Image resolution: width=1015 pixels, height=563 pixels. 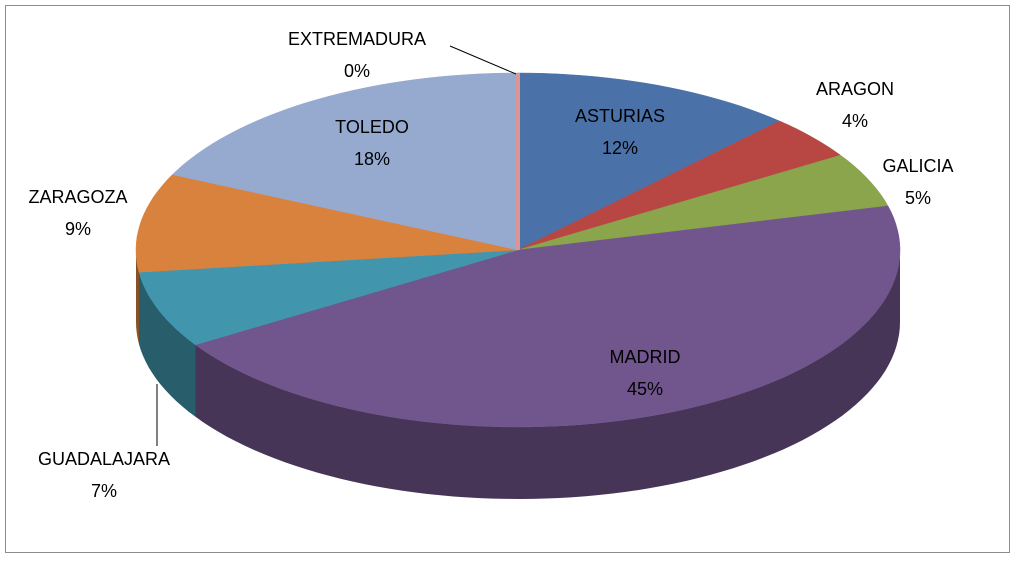 What do you see at coordinates (372, 127) in the screenshot?
I see `category-label: TOLEDO` at bounding box center [372, 127].